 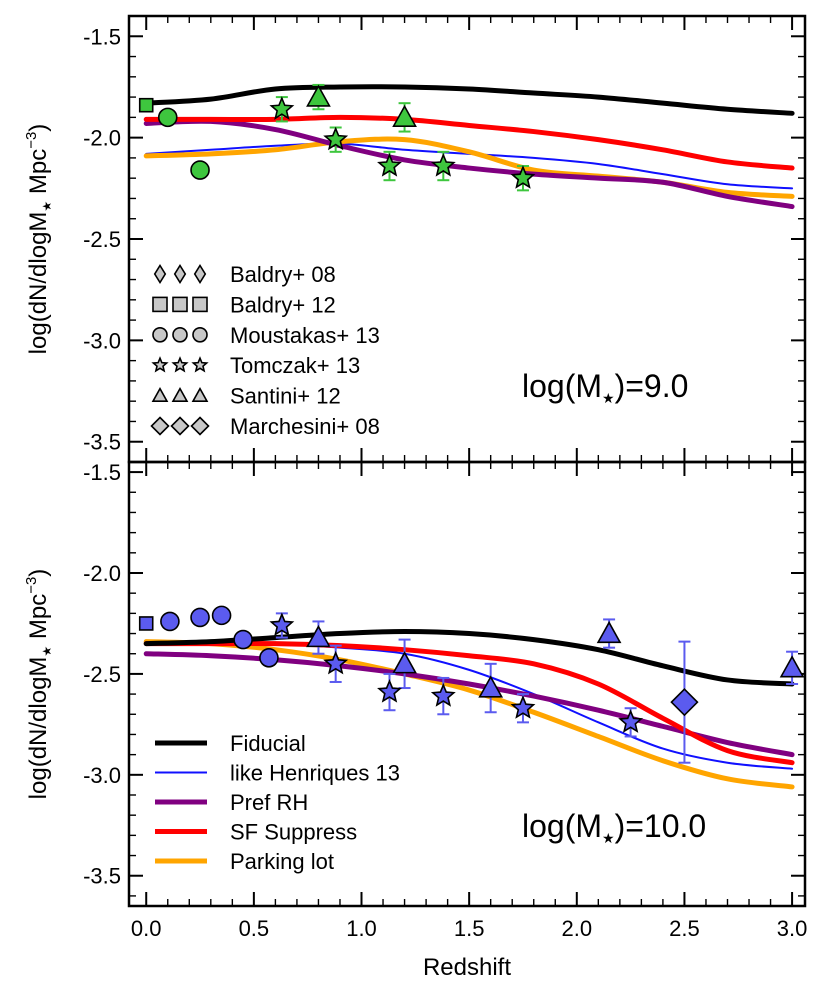 What do you see at coordinates (293, 832) in the screenshot?
I see `line-legend-label: SF Suppress` at bounding box center [293, 832].